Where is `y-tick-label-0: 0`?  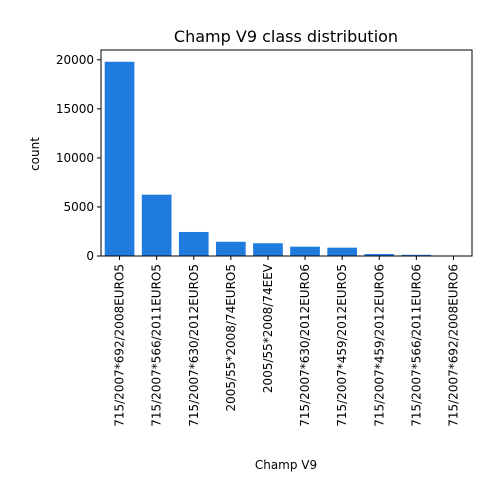 y-tick-label-0: 0 is located at coordinates (90, 256).